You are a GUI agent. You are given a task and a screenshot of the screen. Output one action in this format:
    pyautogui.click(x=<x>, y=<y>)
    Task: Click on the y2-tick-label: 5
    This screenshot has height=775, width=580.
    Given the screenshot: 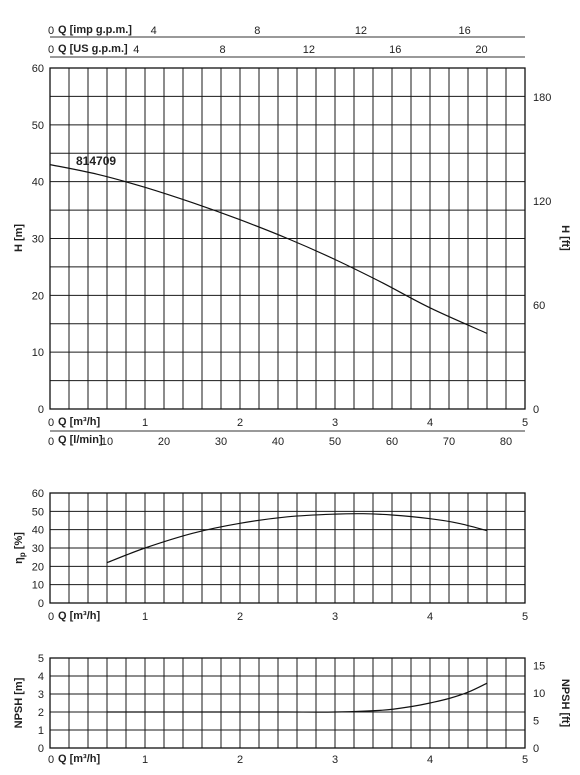 What is the action you would take?
    pyautogui.click(x=536, y=722)
    